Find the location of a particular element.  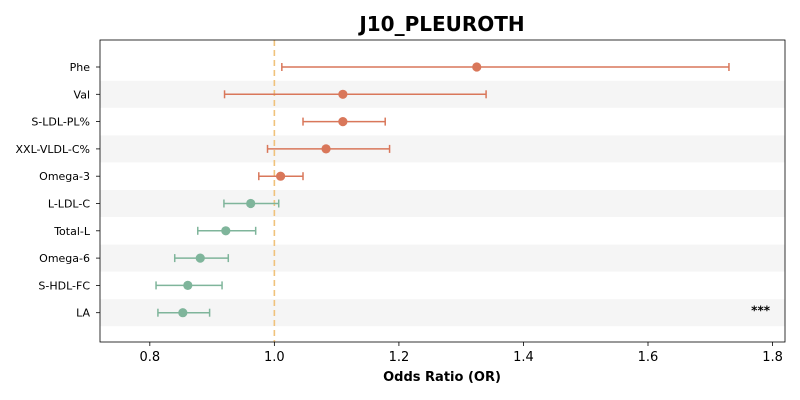

y-tick-label: L-LDL-C is located at coordinates (69, 204).